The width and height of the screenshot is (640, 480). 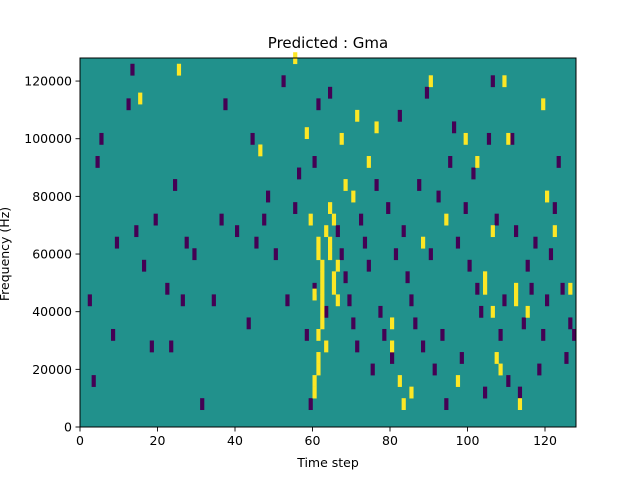 I want to click on x-tick-label: 0, so click(x=80, y=440).